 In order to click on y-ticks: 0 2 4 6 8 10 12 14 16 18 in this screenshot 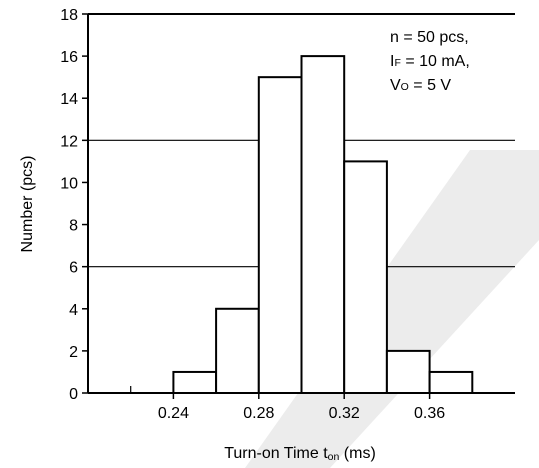, I will do `click(74, 205)`.